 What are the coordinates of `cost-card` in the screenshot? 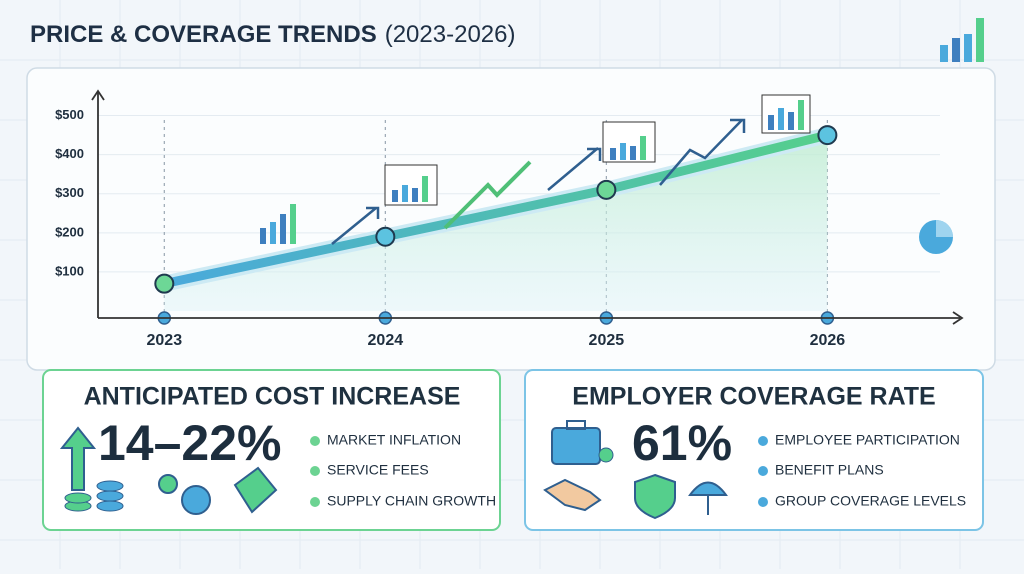 It's located at (271, 450).